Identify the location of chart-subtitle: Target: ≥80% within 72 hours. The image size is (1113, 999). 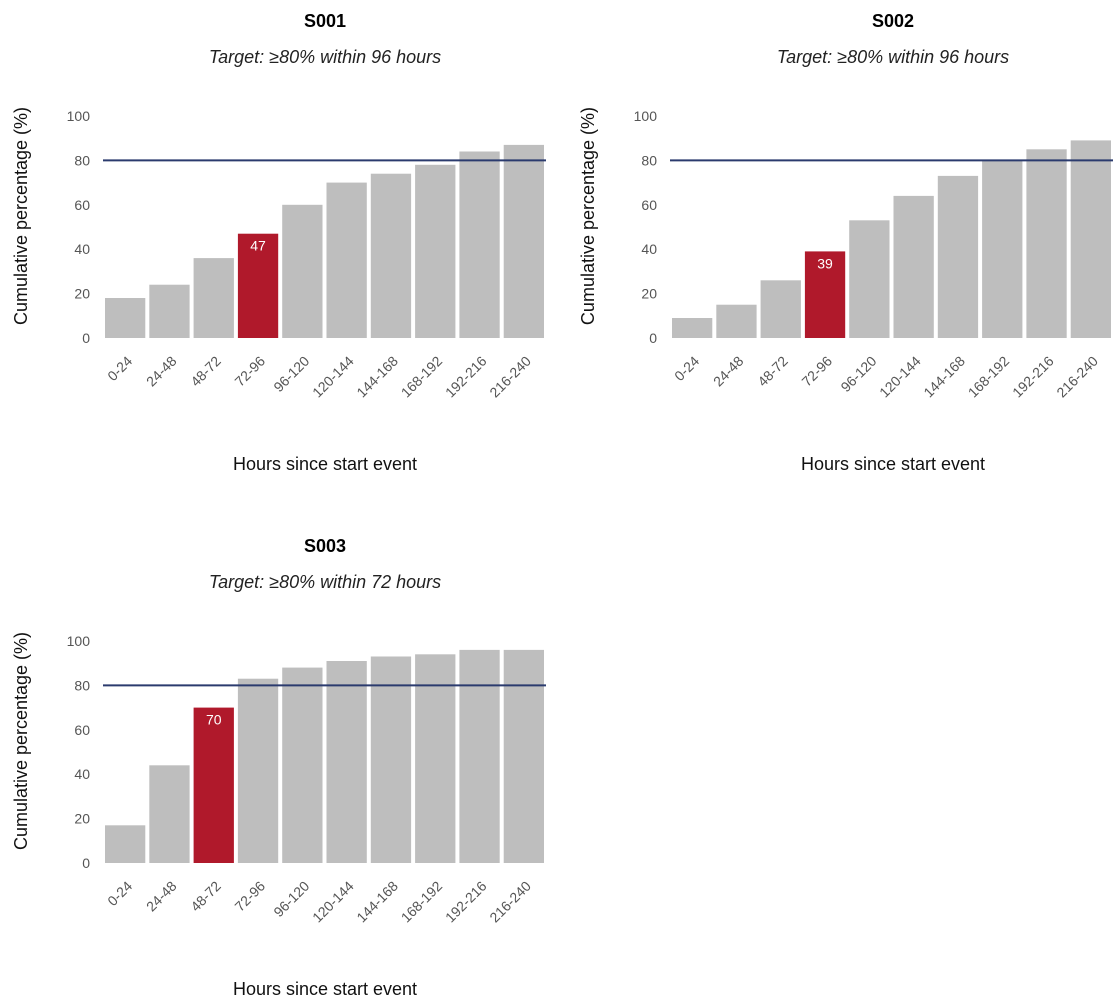
(325, 582).